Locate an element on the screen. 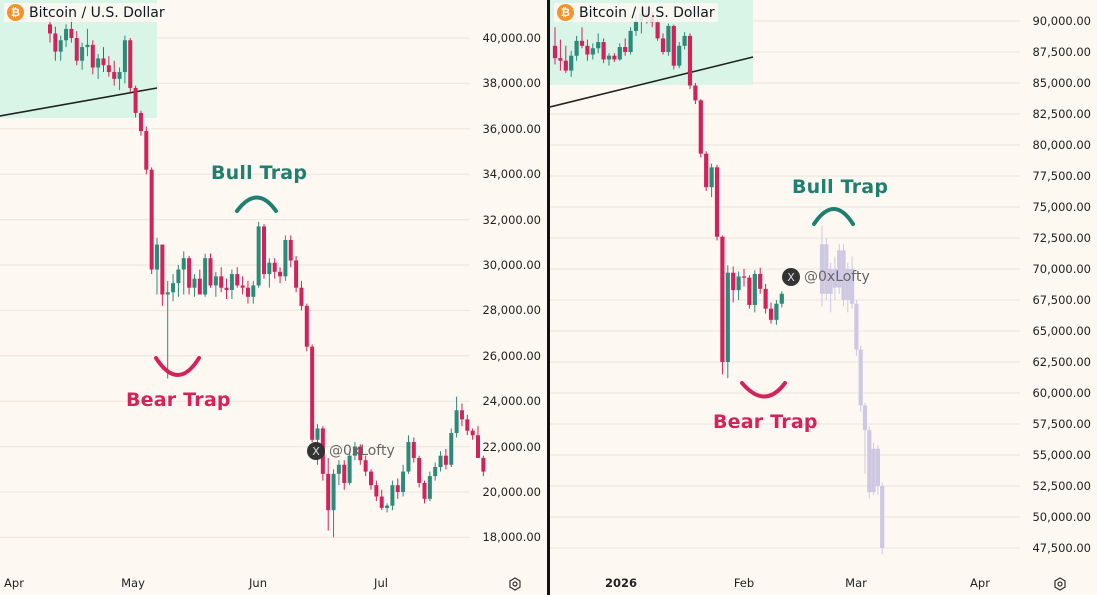 Image resolution: width=1097 pixels, height=595 pixels. time-tick-label: May is located at coordinates (133, 583).